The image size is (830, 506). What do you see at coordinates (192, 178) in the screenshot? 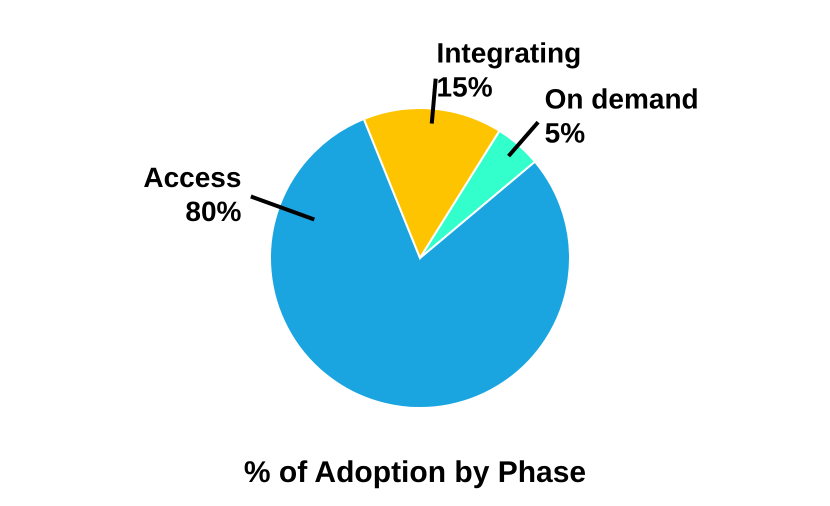
I see `slice-label: Access` at bounding box center [192, 178].